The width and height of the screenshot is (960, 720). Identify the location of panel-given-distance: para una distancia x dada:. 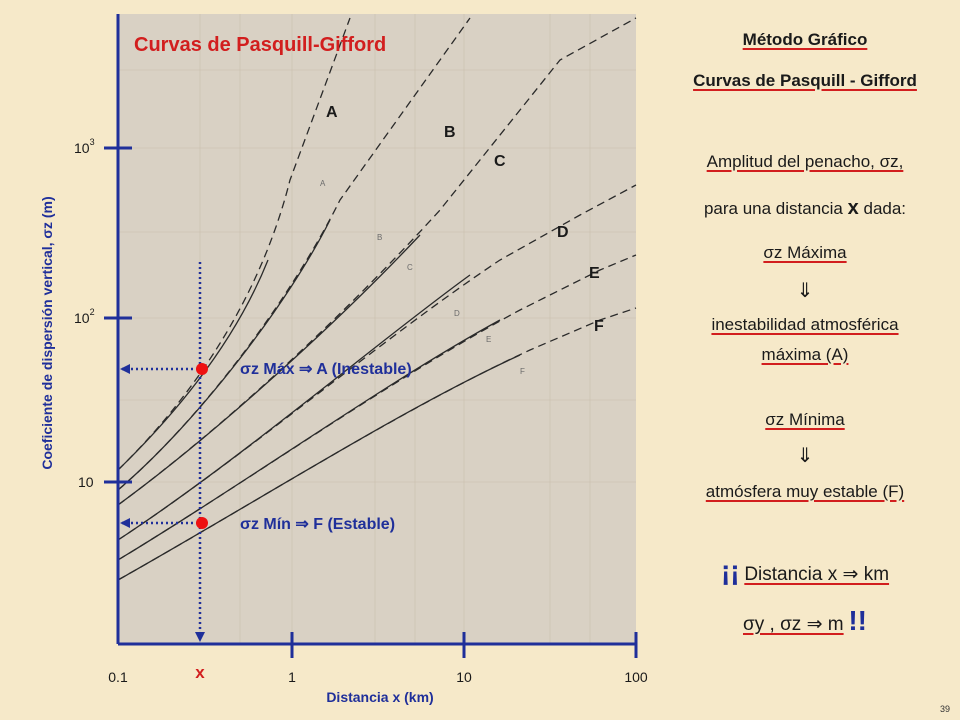
(805, 208).